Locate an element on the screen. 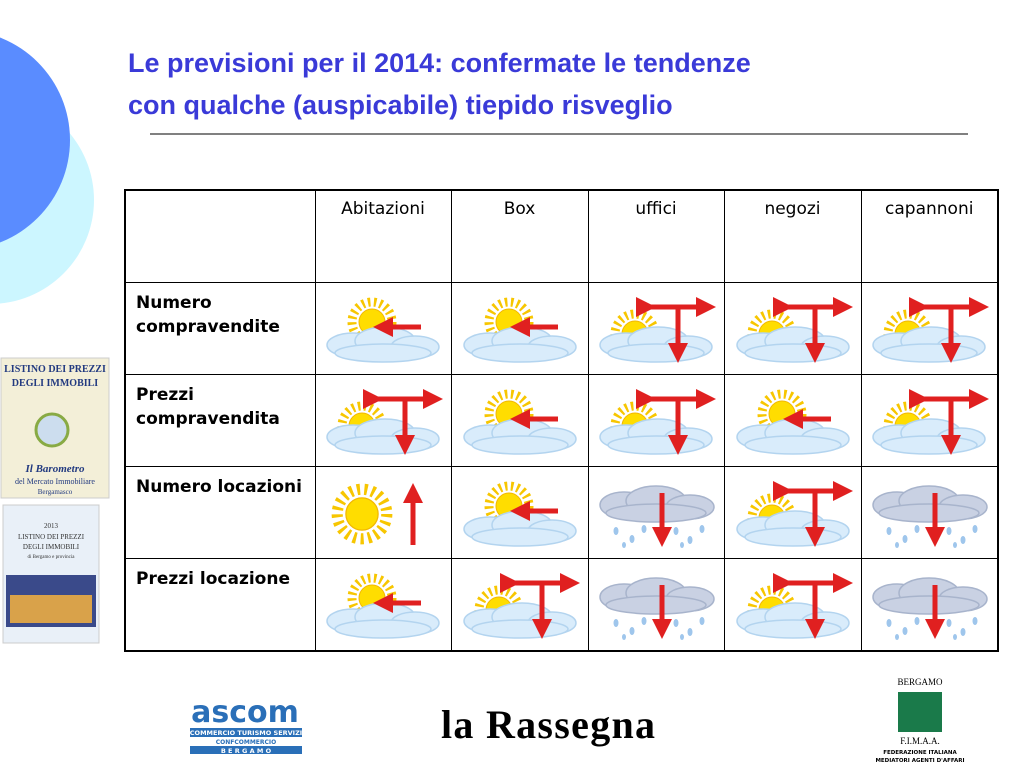 The height and width of the screenshot is (768, 1024). logo-text: B E R G A M O is located at coordinates (246, 751).